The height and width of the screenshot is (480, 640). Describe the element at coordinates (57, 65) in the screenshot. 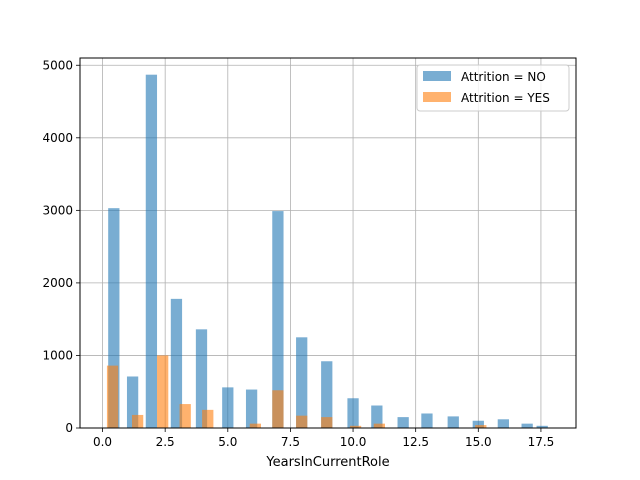

I see `y-tick-label: 5000` at that location.